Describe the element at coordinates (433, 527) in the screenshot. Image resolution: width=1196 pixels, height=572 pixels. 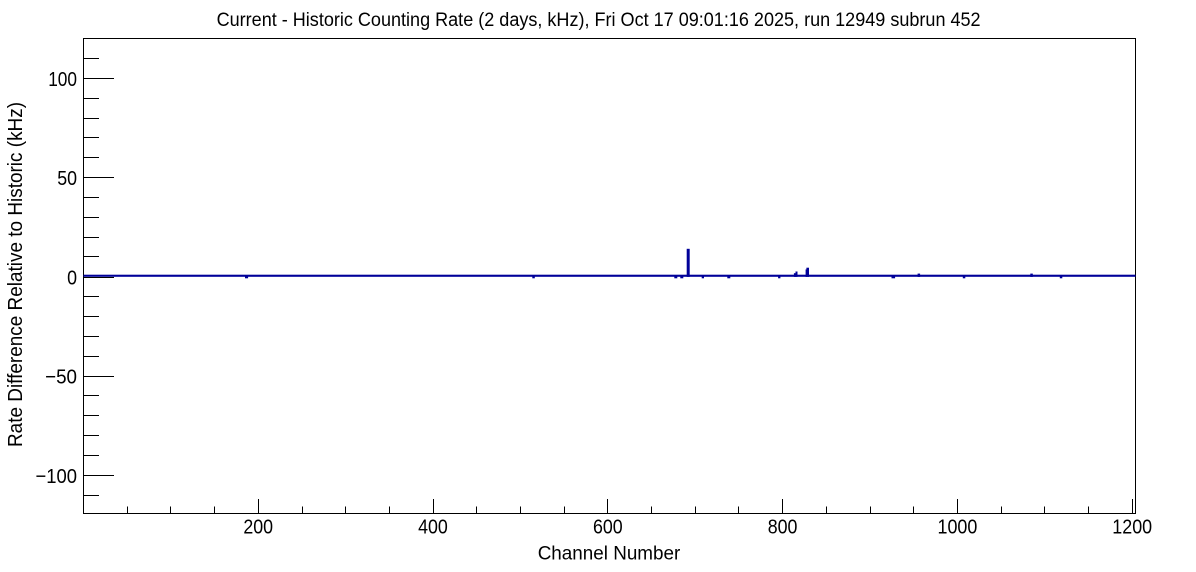
I see `svg-text: 400` at that location.